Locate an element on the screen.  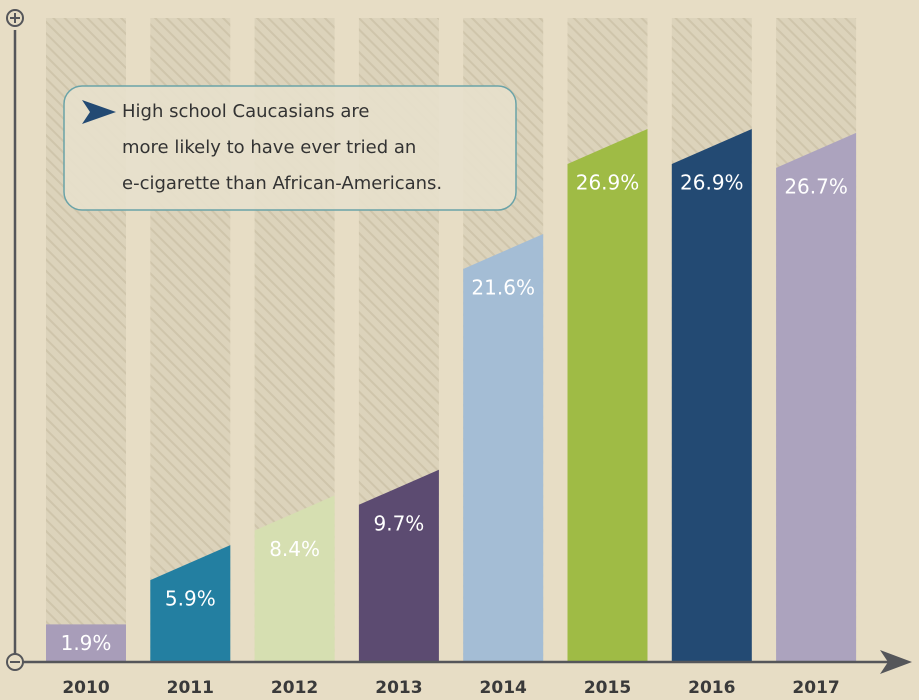
value-label: 1.9% is located at coordinates (86, 643).